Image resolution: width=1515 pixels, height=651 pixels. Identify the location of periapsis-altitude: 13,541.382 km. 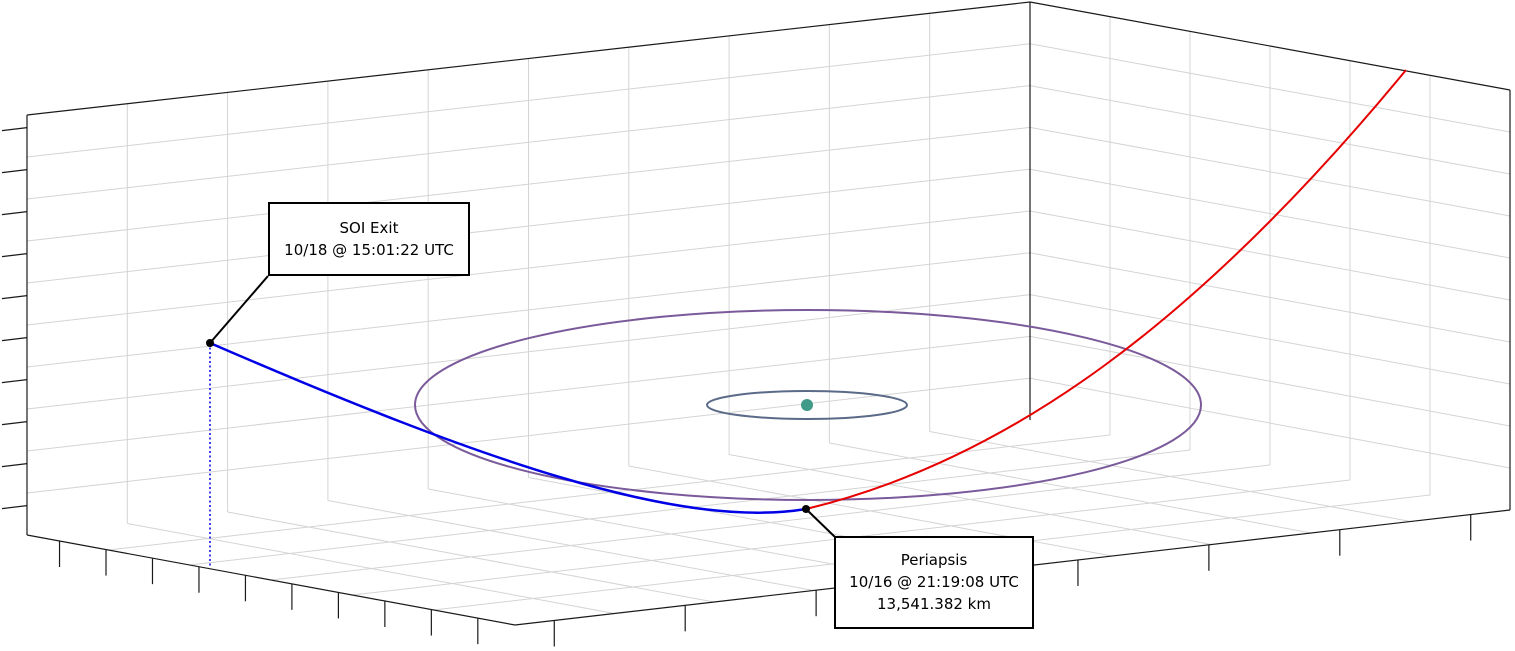
(934, 604).